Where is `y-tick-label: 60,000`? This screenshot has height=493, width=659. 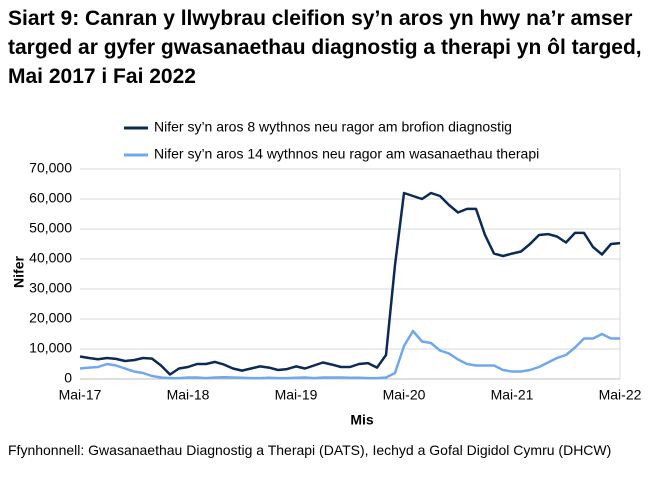
y-tick-label: 60,000 is located at coordinates (50, 198).